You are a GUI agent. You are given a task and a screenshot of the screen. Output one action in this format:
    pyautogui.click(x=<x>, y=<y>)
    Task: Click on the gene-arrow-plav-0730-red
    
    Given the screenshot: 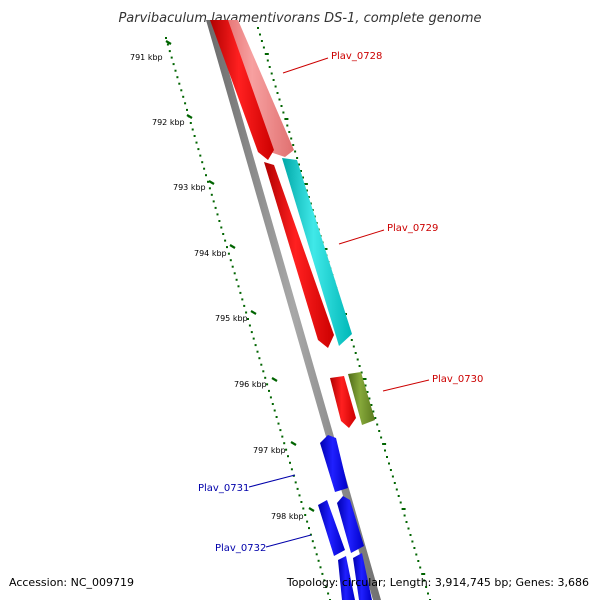 What is the action you would take?
    pyautogui.click(x=343, y=402)
    